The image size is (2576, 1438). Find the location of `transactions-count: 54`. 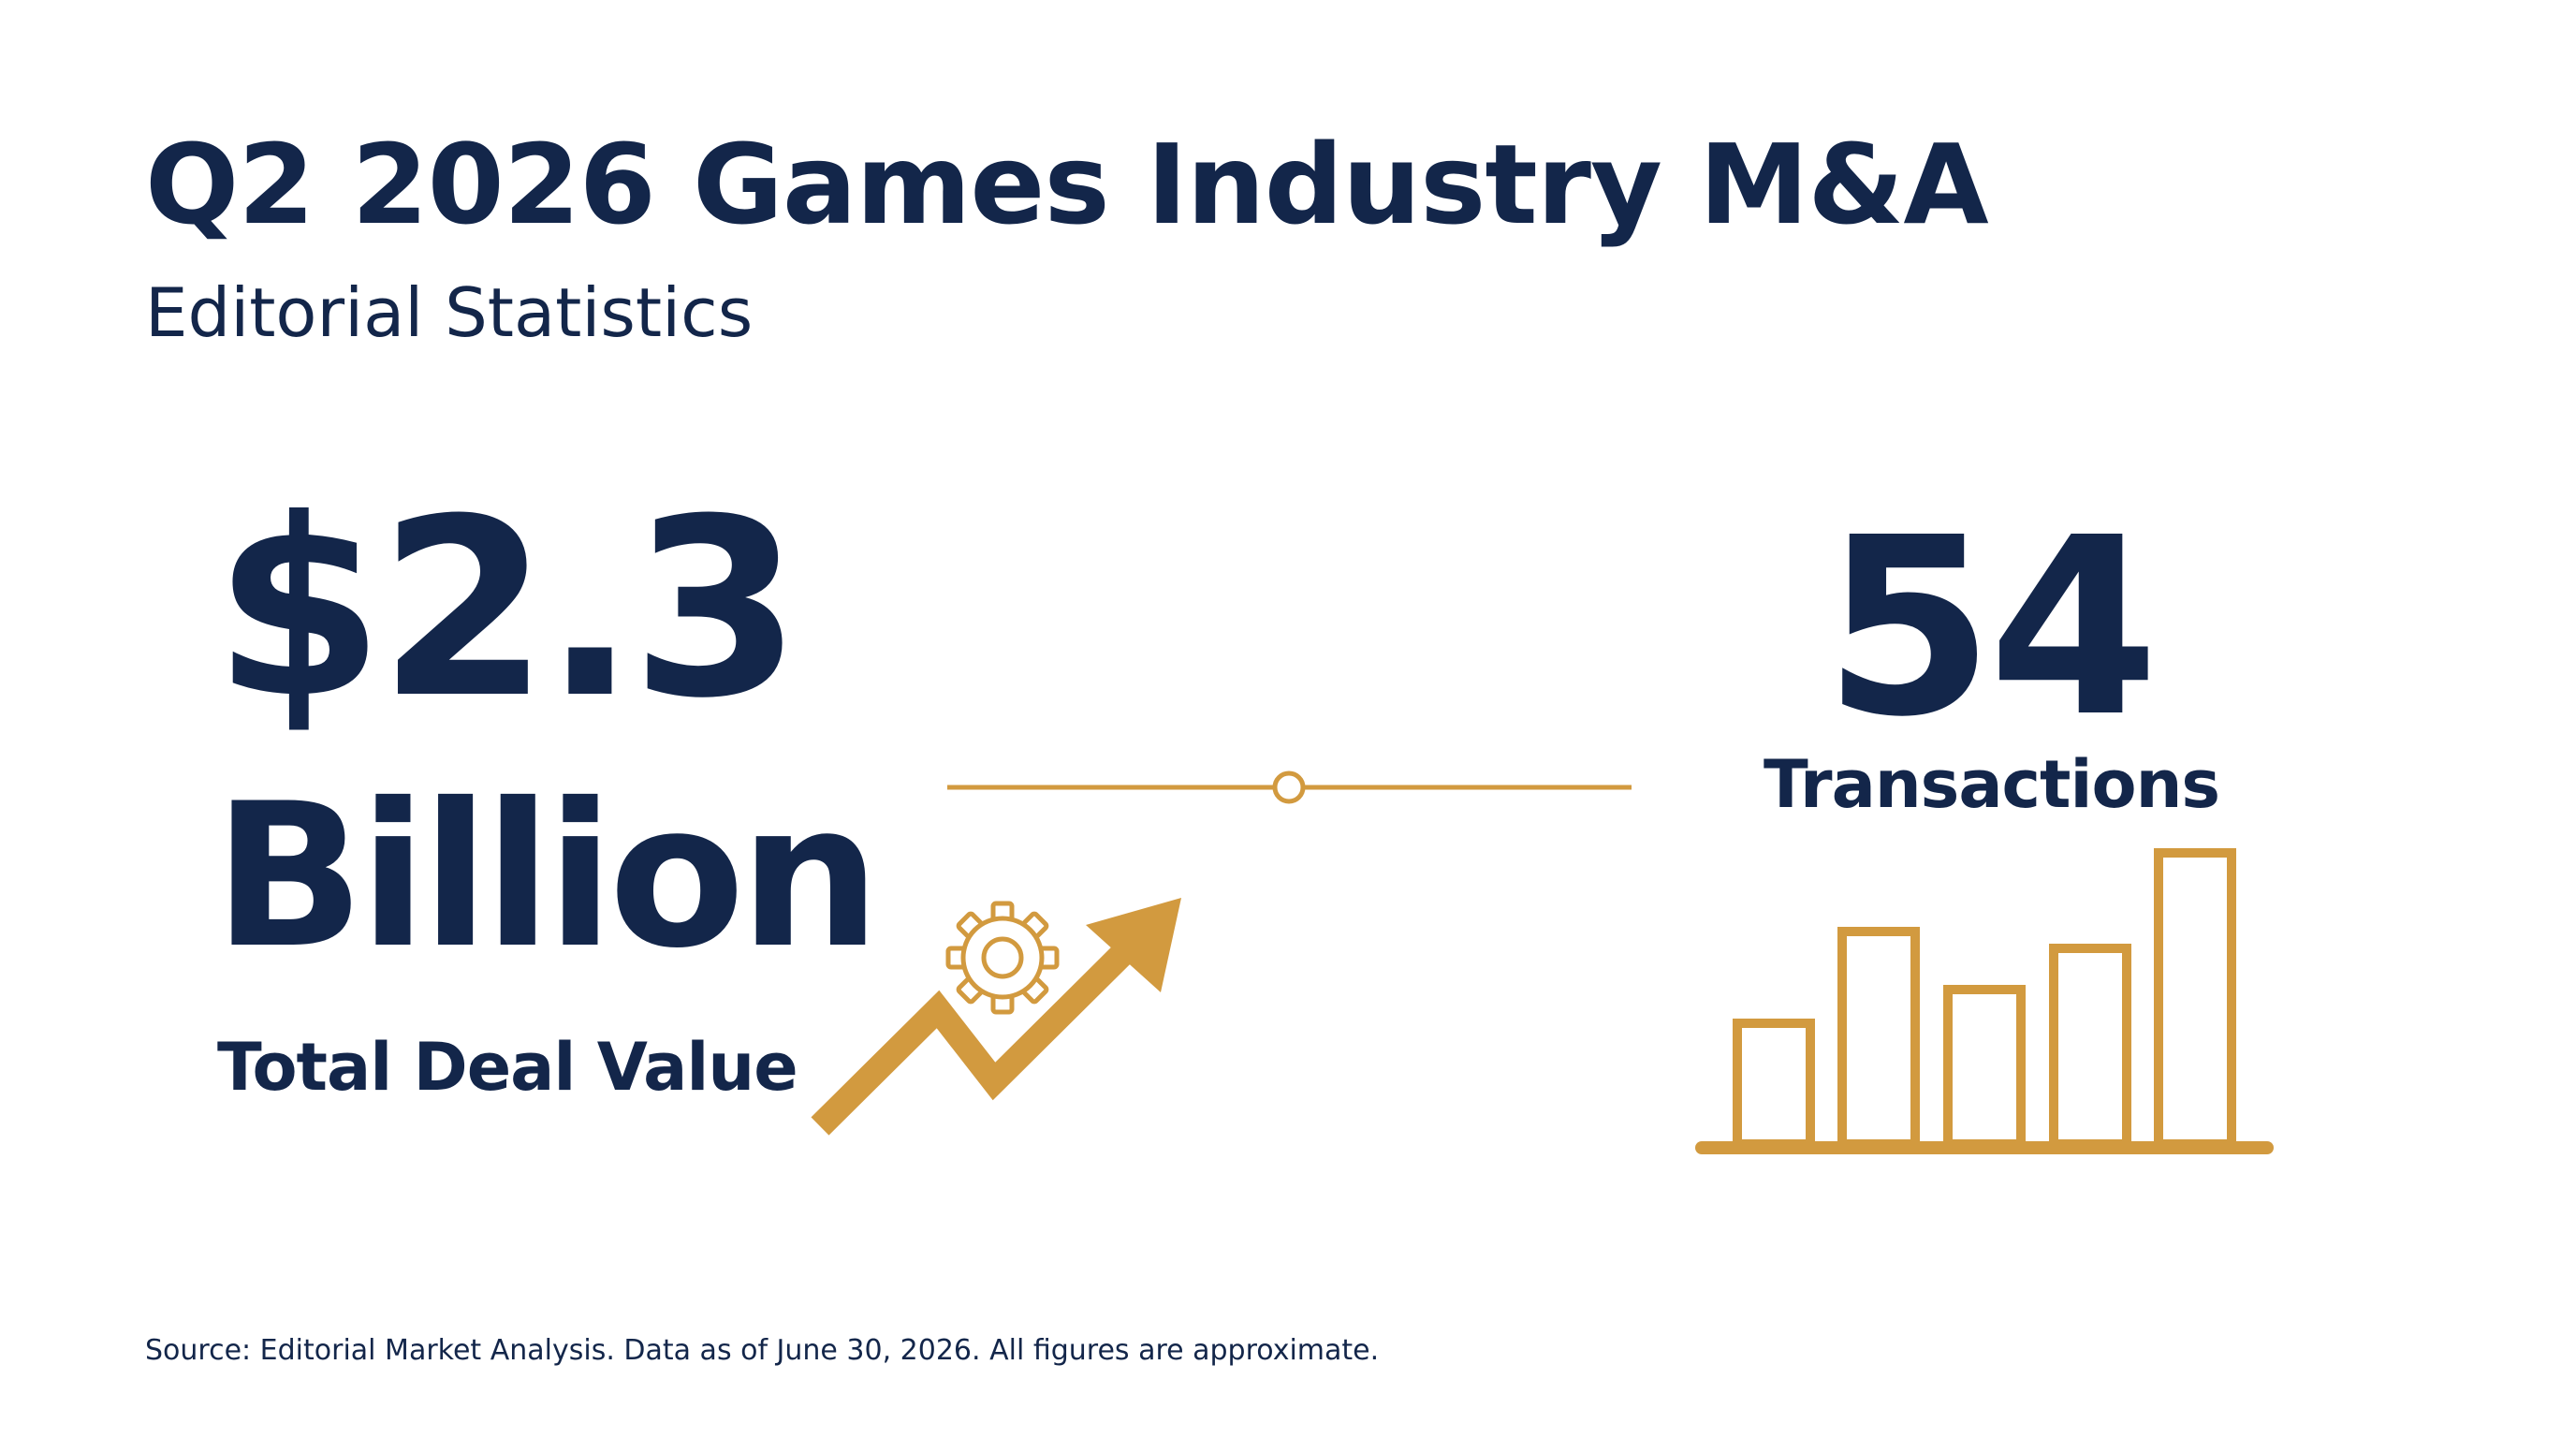

transactions-count: 54 is located at coordinates (1991, 627).